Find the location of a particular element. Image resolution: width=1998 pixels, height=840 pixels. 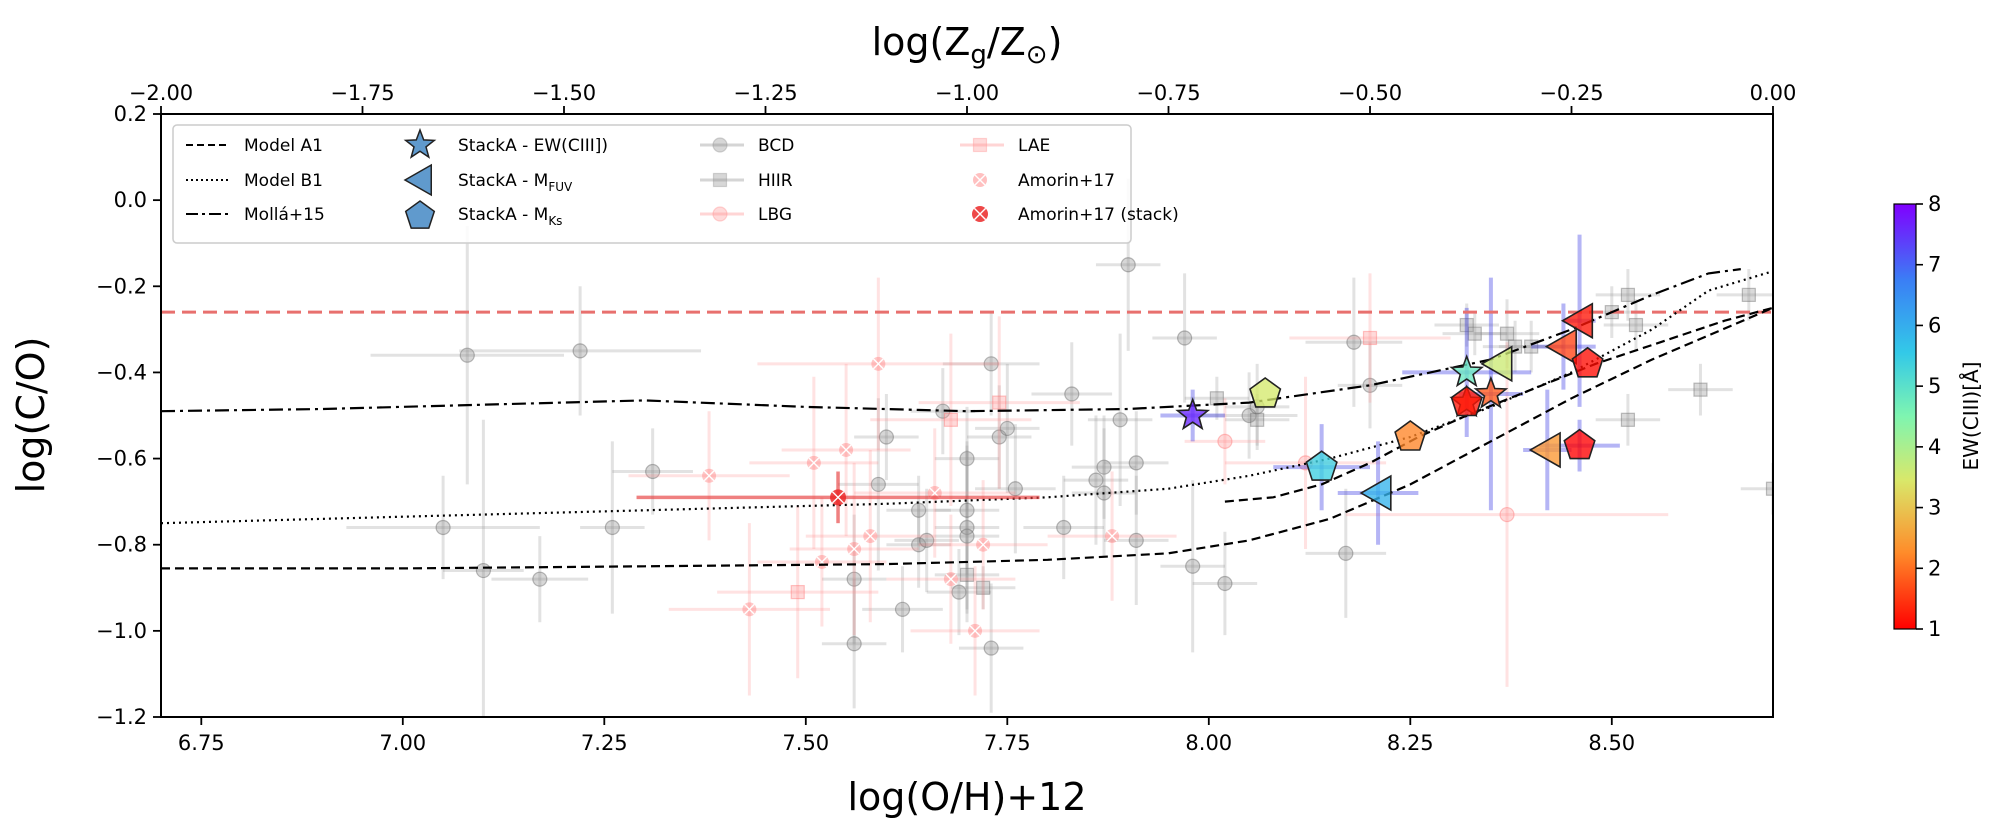

amorin17-stack-point is located at coordinates (838, 497).